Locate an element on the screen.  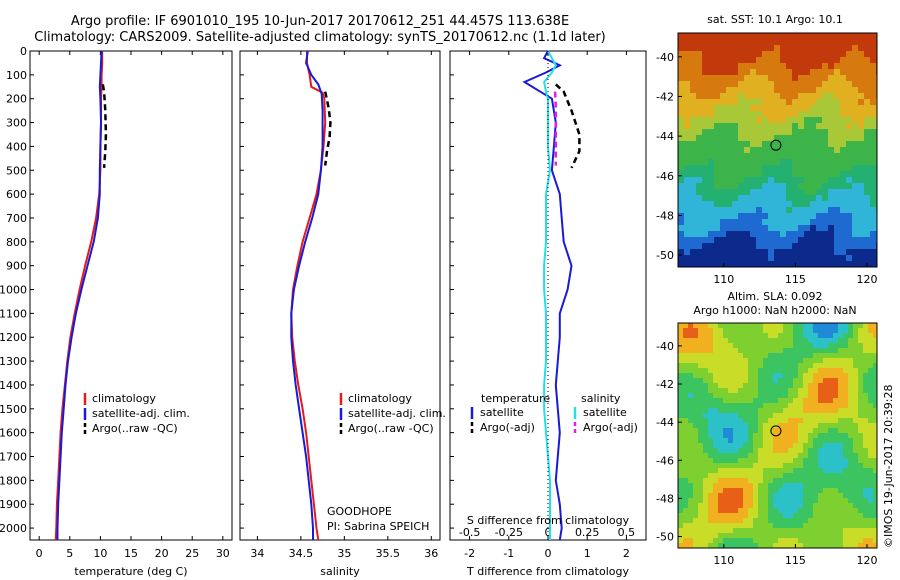
sal-legend-label: satellite-adj. clim. is located at coordinates (397, 413).